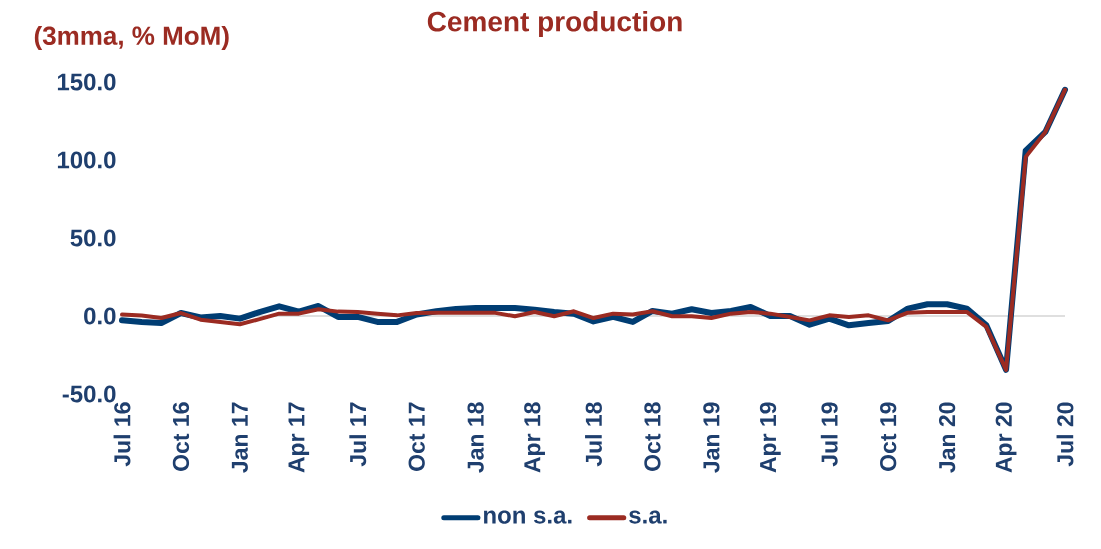 The height and width of the screenshot is (549, 1101). Describe the element at coordinates (1006, 437) in the screenshot. I see `x-tick-label: Apr 20` at that location.